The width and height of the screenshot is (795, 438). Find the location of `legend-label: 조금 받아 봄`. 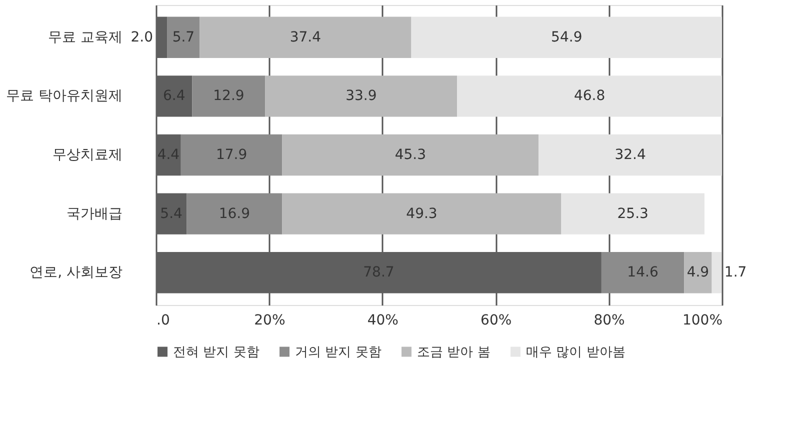

legend-label: 조금 받아 봄 is located at coordinates (453, 352).